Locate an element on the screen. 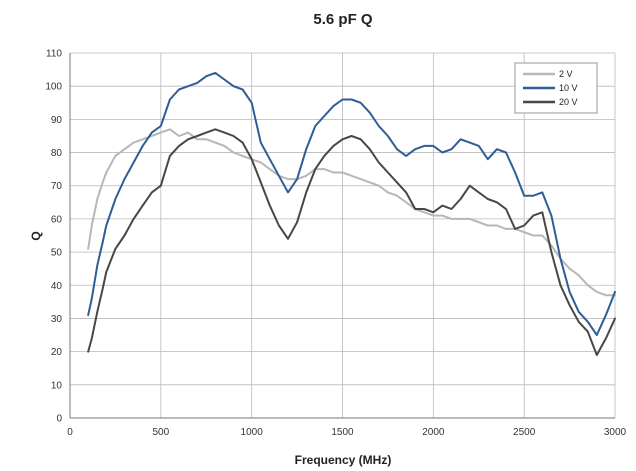  y-tick-label: 100 is located at coordinates (53, 87).